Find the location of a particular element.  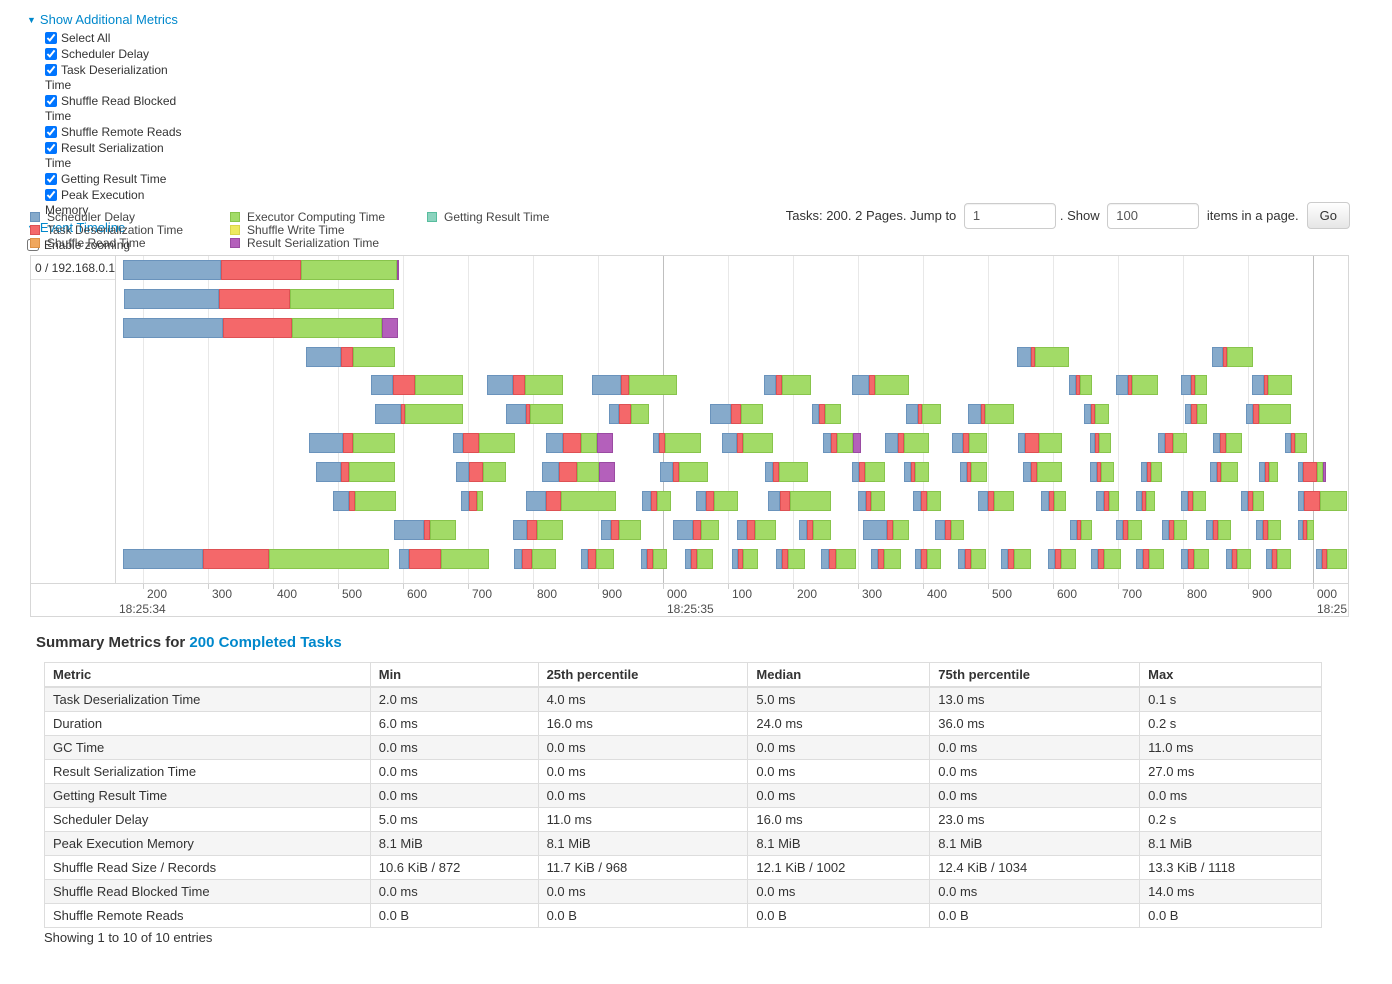

metric-checkbox-peak-execution-memory: Peak Execution Memory is located at coordinates (116, 203).